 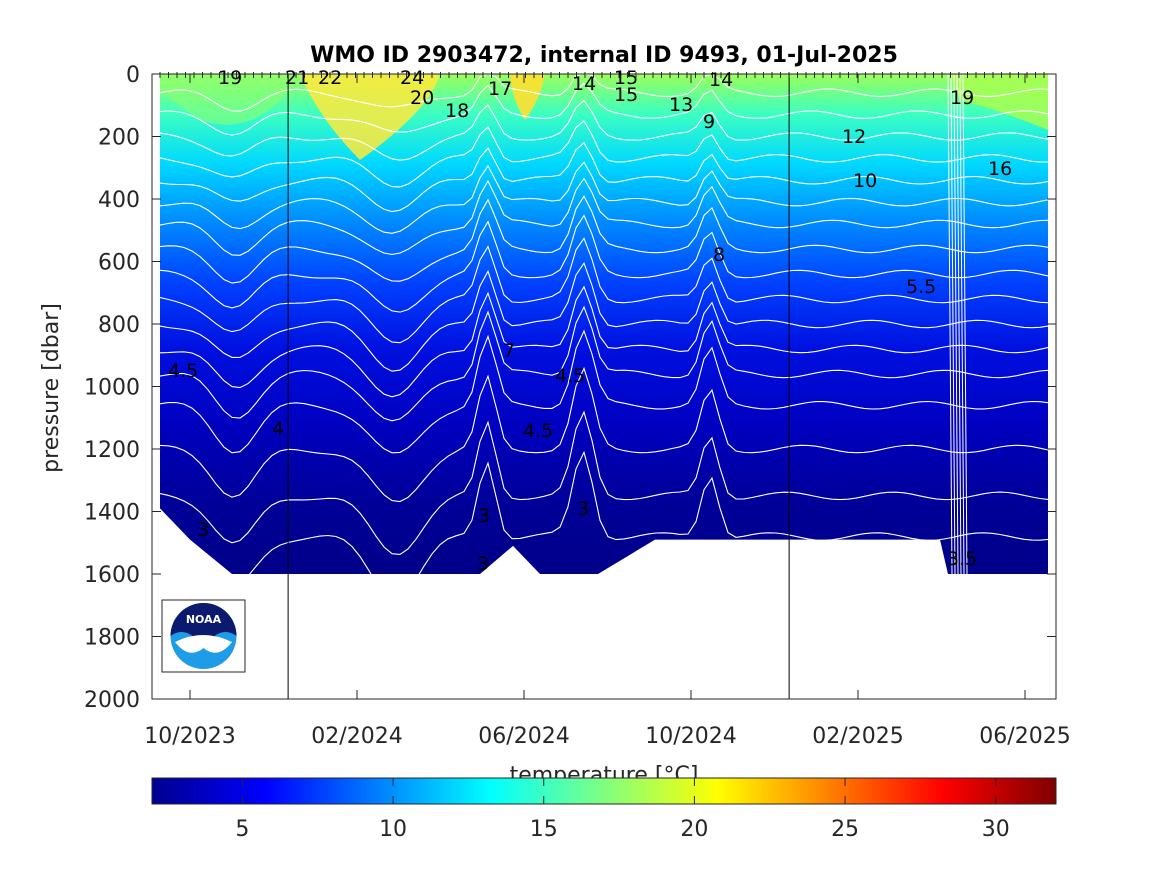 I want to click on colorbar-tick-label: 5, so click(x=242, y=829).